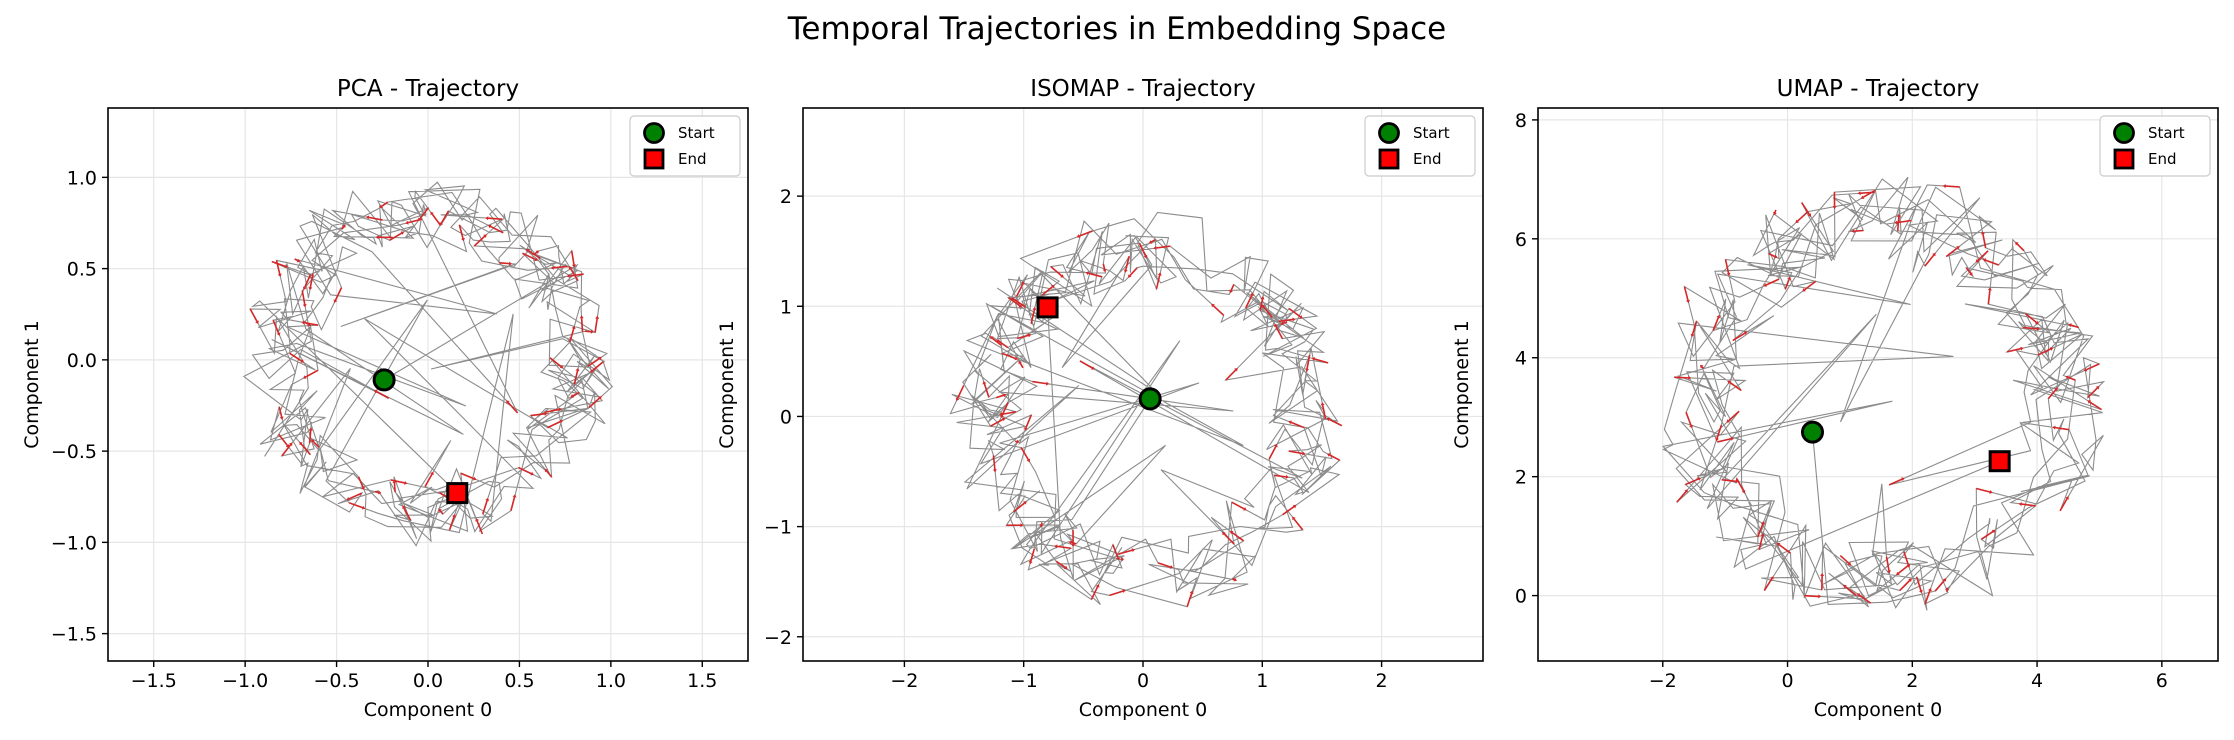 This screenshot has height=740, width=2234. Describe the element at coordinates (1389, 159) in the screenshot. I see `isomap-legend-end-marker` at that location.